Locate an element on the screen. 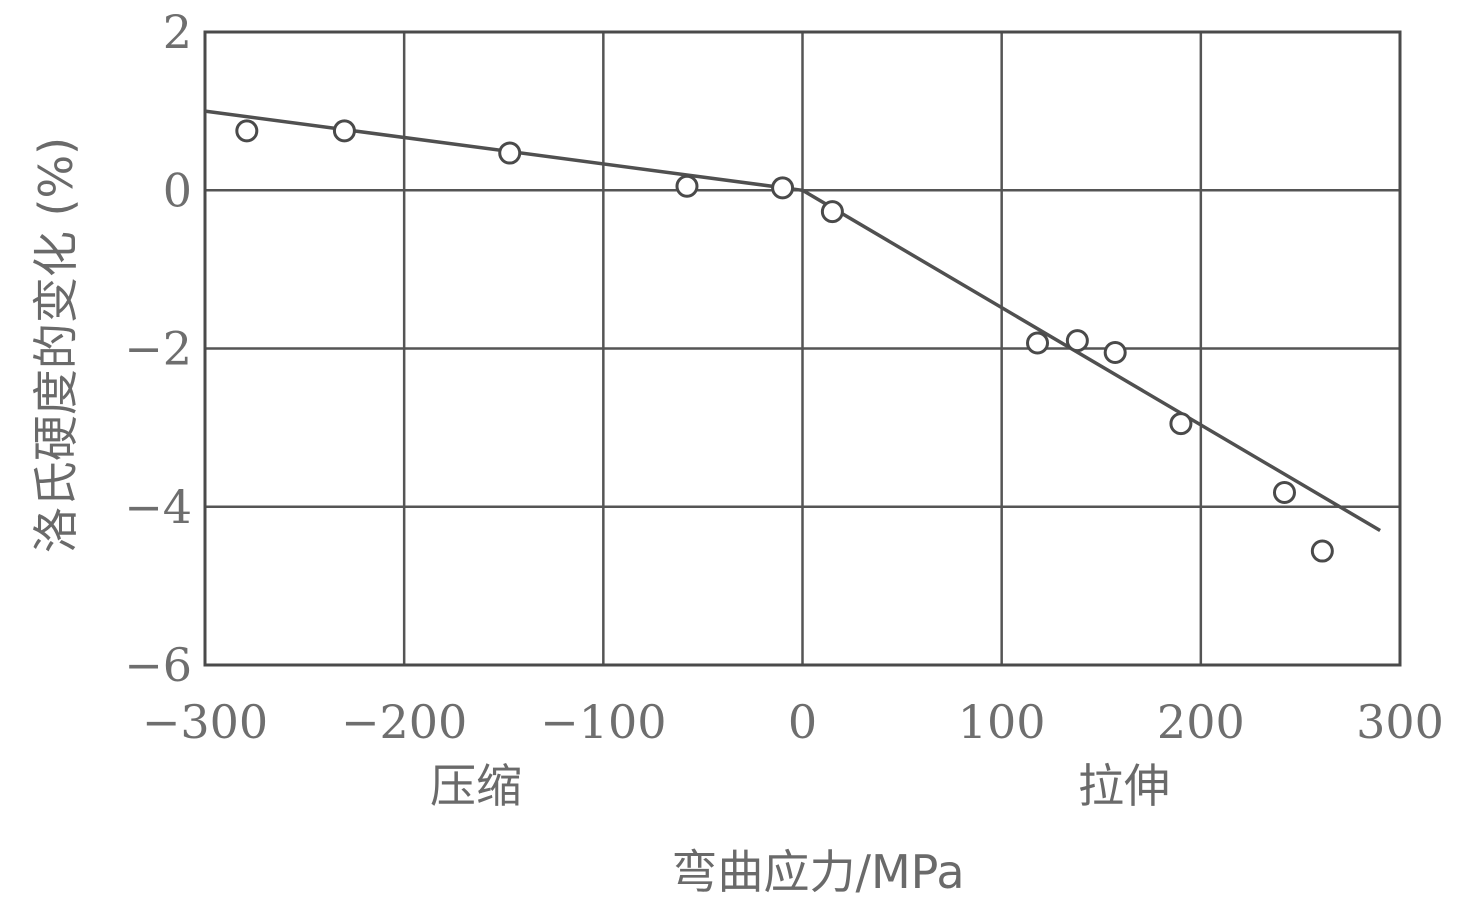 The image size is (1461, 906). y-tick-label: −2 is located at coordinates (158, 349).